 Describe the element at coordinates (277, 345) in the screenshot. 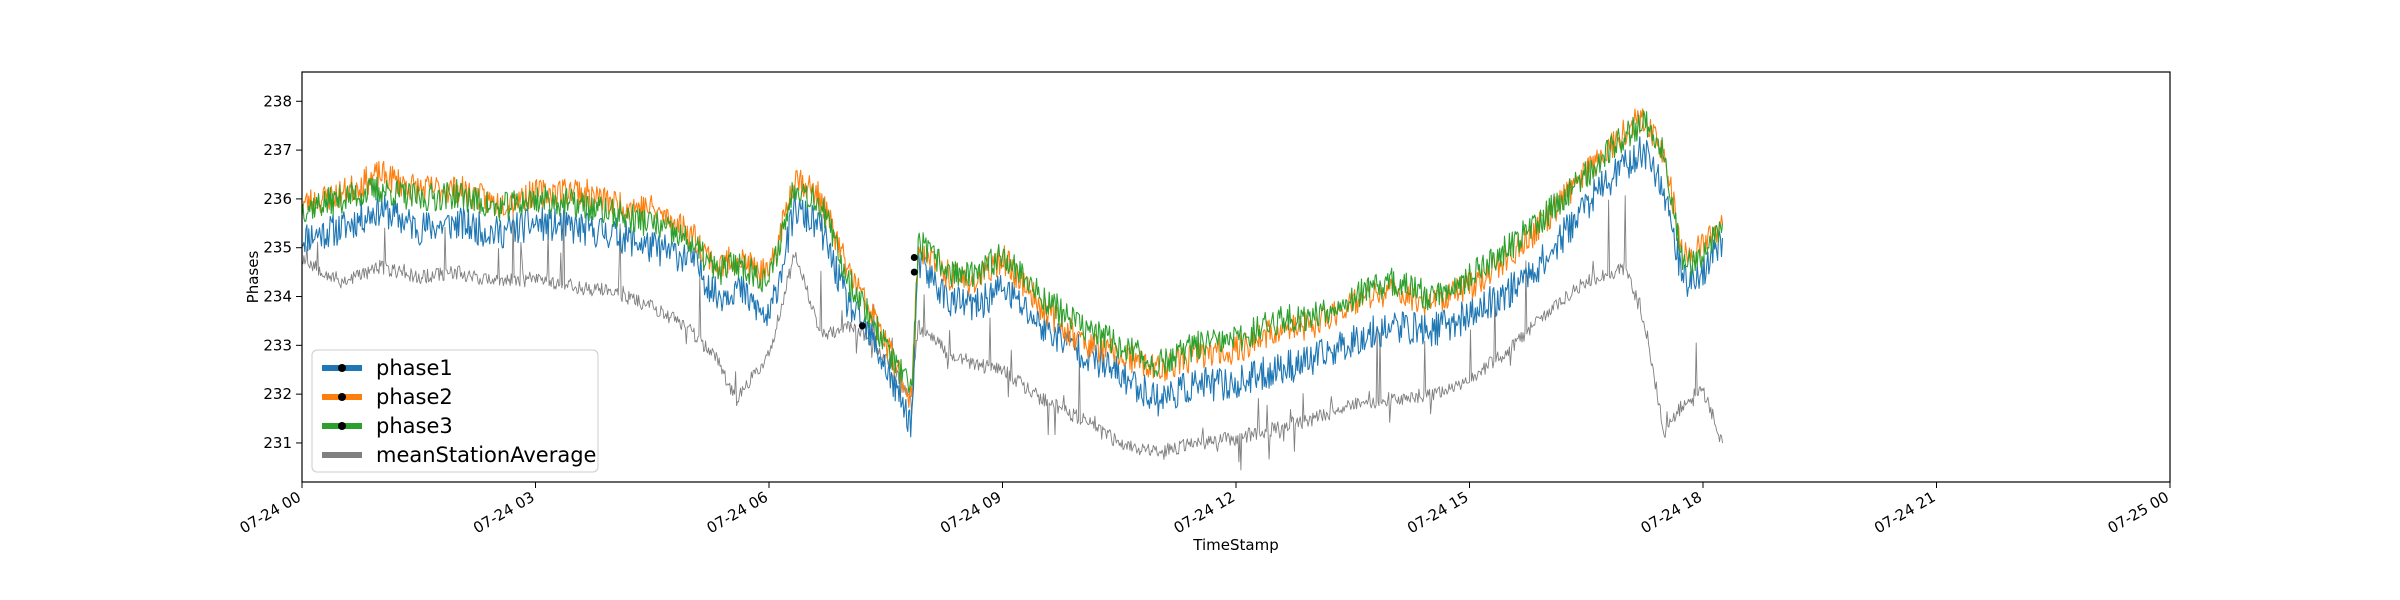

I see `y-tick-label: 233` at that location.